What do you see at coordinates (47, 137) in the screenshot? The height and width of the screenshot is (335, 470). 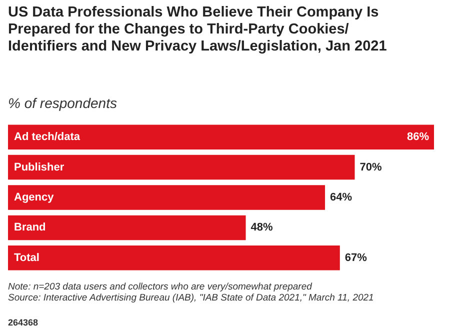 I see `y-tick-label: Ad tech/data` at bounding box center [47, 137].